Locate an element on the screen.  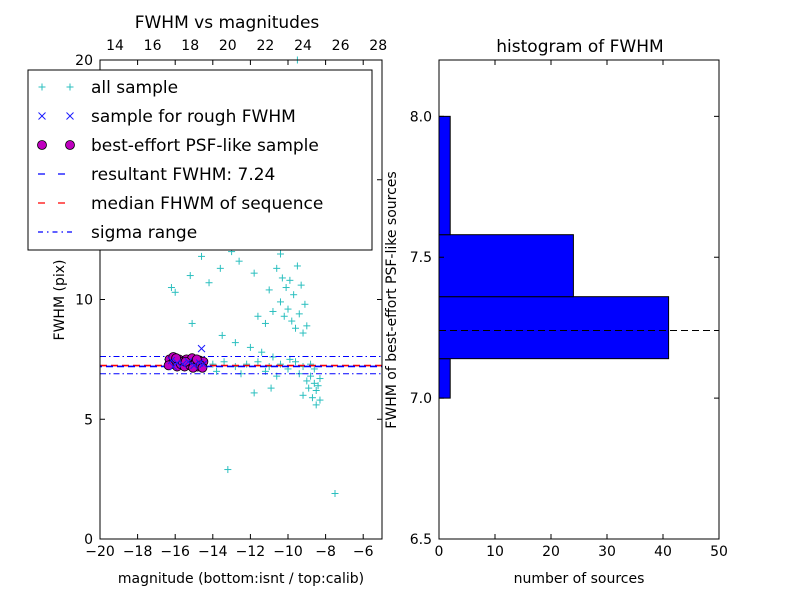
y-tick-label: 6.5 is located at coordinates (421, 540).